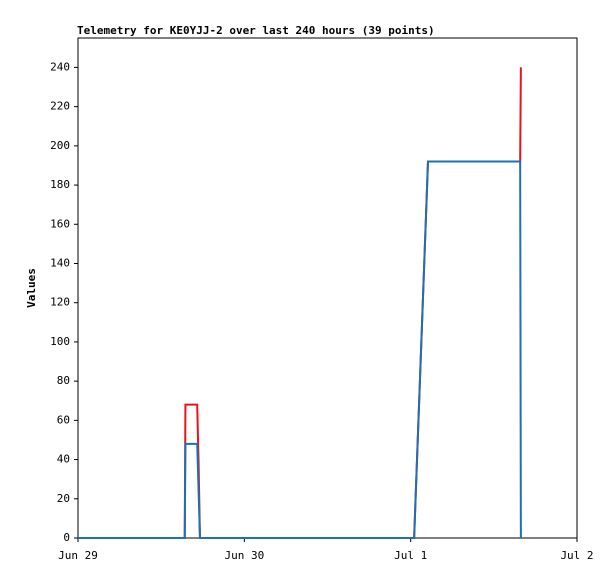 The height and width of the screenshot is (579, 615). Describe the element at coordinates (66, 537) in the screenshot. I see `y-tick-label: 0` at that location.